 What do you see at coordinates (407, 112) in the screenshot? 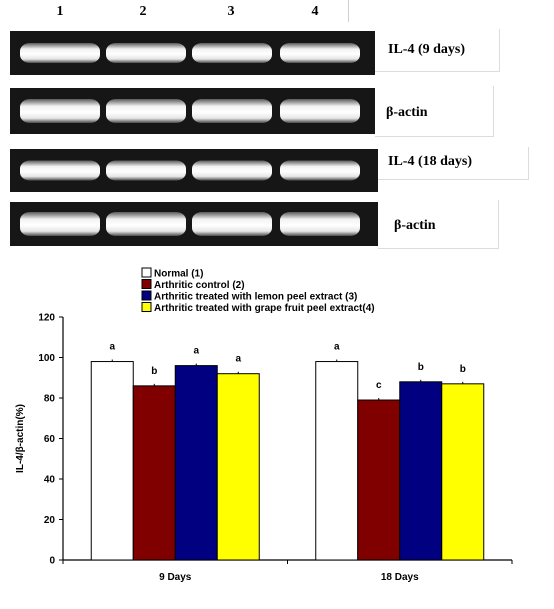
I see `band-label-beta-actin-1: β-actin` at bounding box center [407, 112].